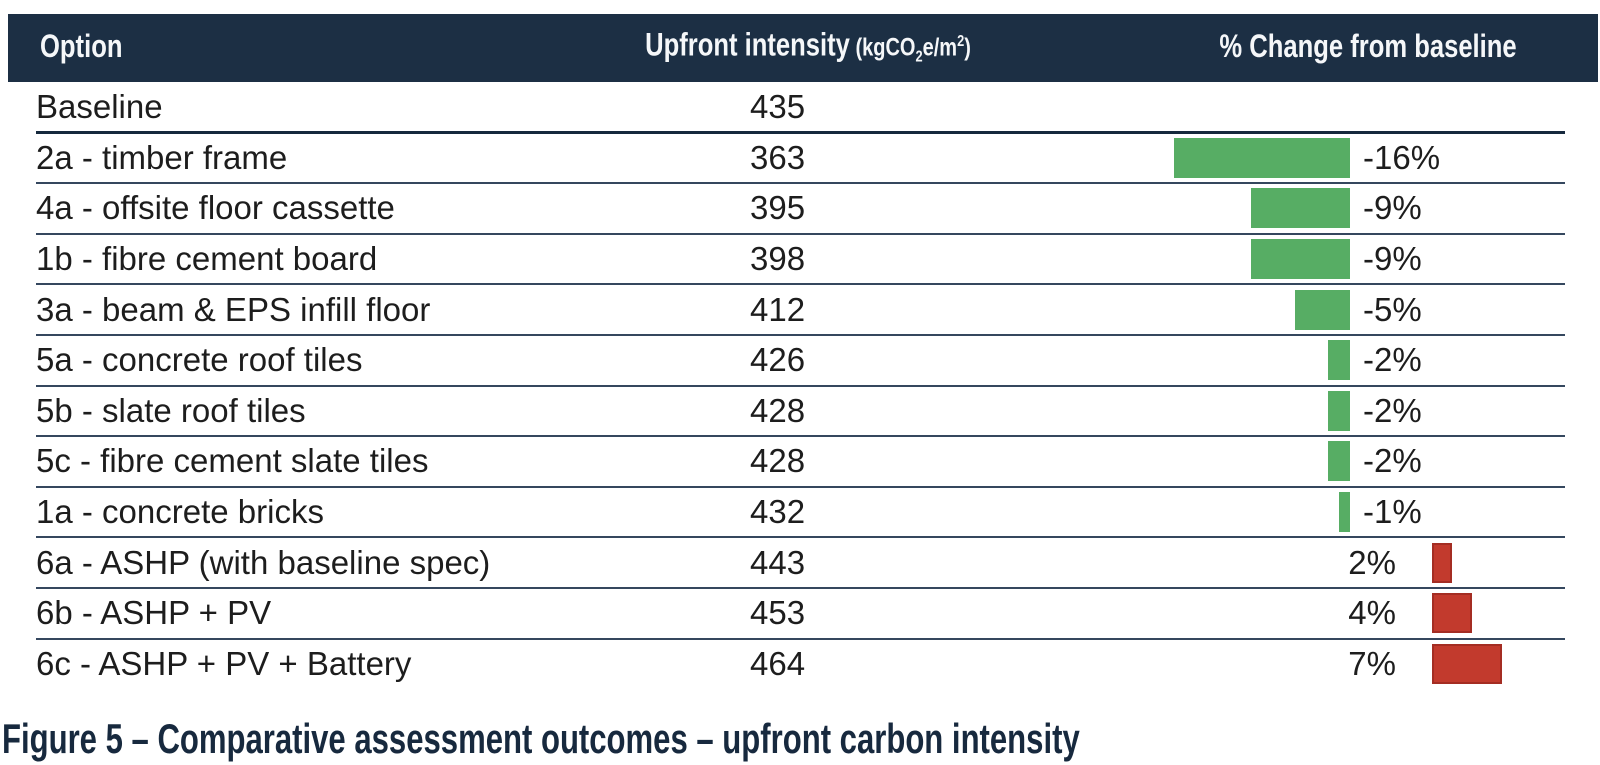 The height and width of the screenshot is (765, 1600). What do you see at coordinates (778, 107) in the screenshot?
I see `intensity-cell: 435` at bounding box center [778, 107].